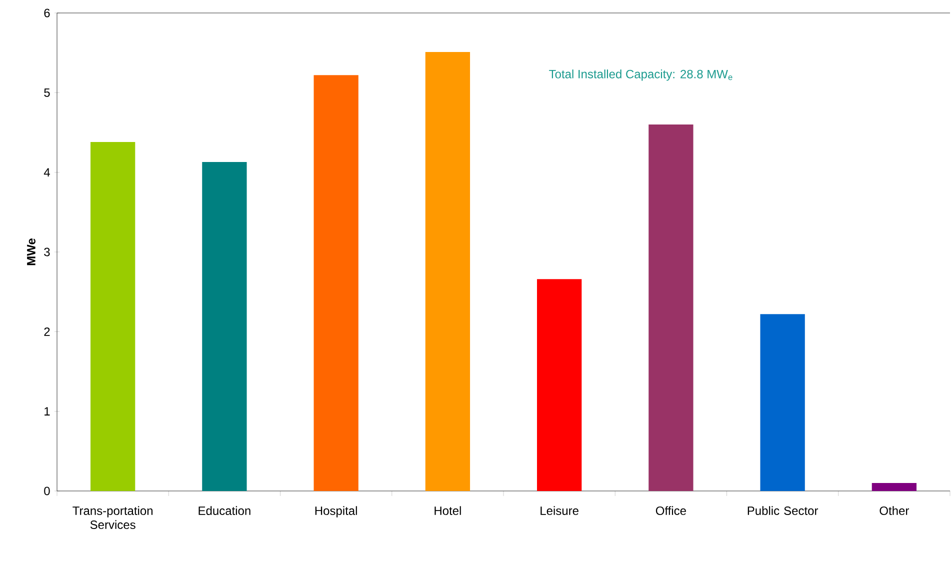 This screenshot has width=952, height=564. I want to click on x-tick-label: Public Sector, so click(783, 511).